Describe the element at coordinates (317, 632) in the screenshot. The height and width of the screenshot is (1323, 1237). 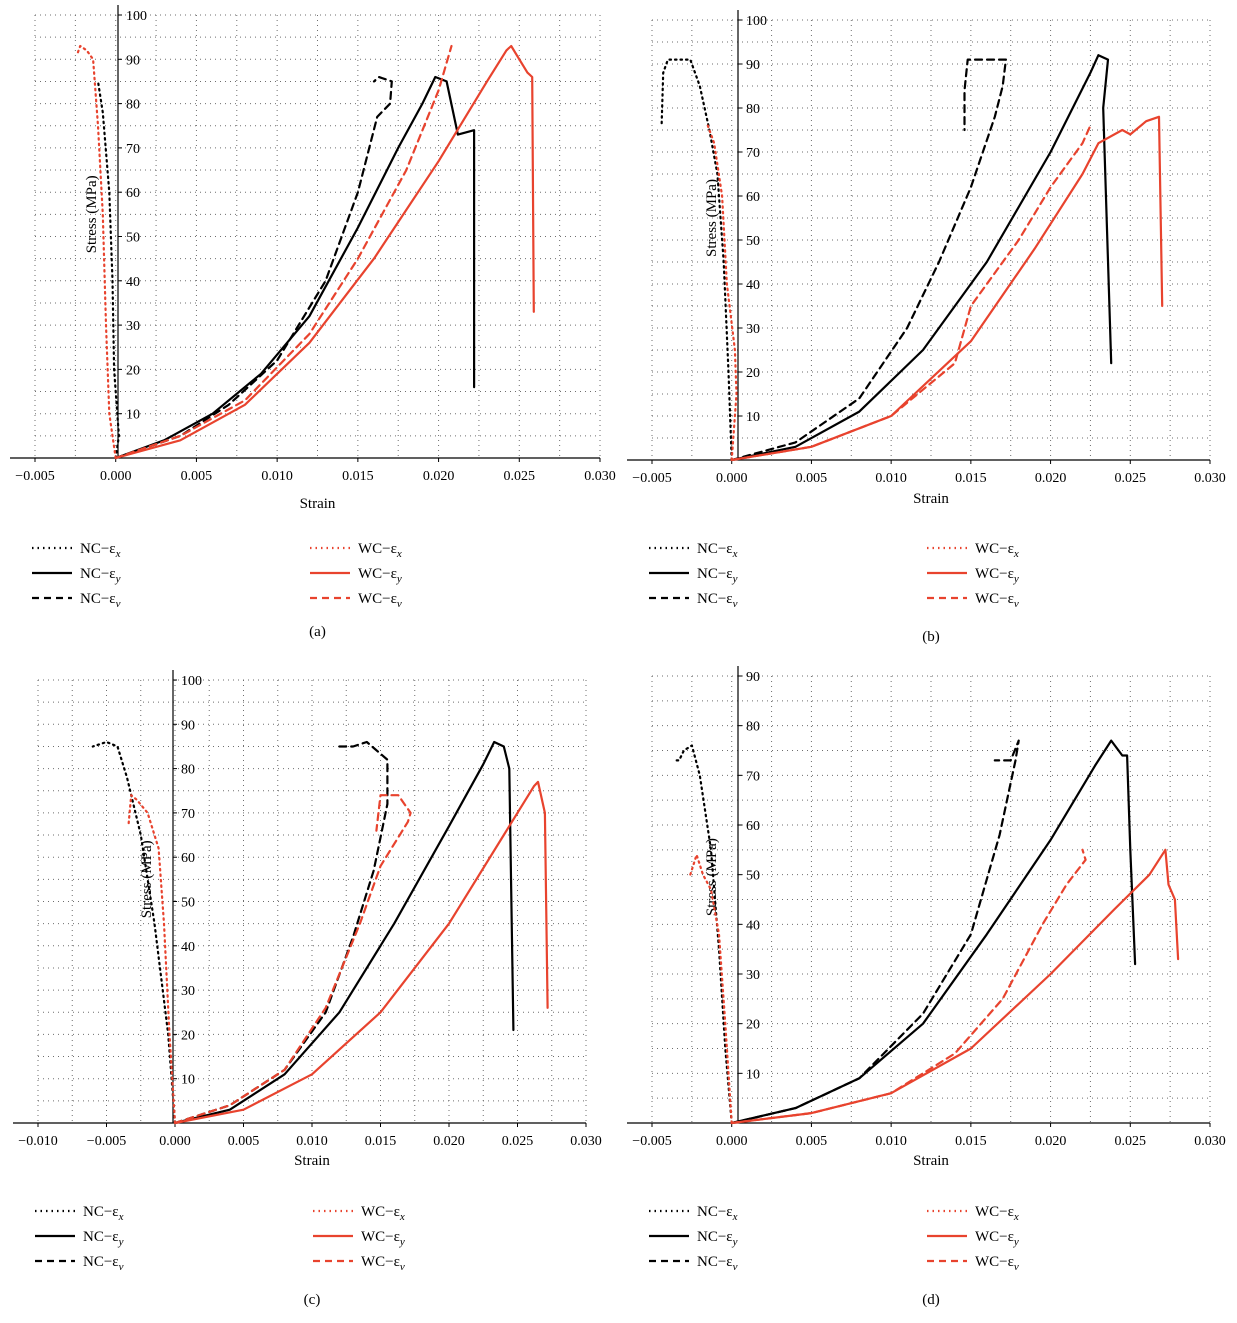
I see `panel-caption: (a)` at that location.